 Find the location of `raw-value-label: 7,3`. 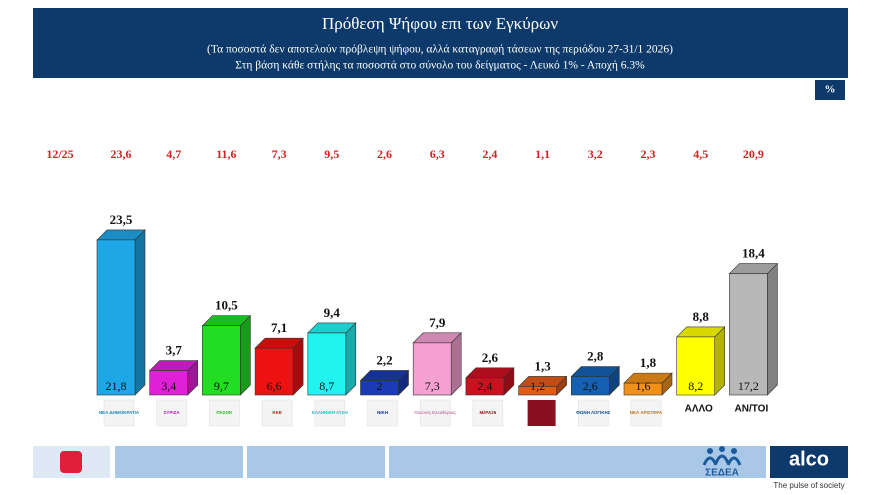

raw-value-label: 7,3 is located at coordinates (432, 386).